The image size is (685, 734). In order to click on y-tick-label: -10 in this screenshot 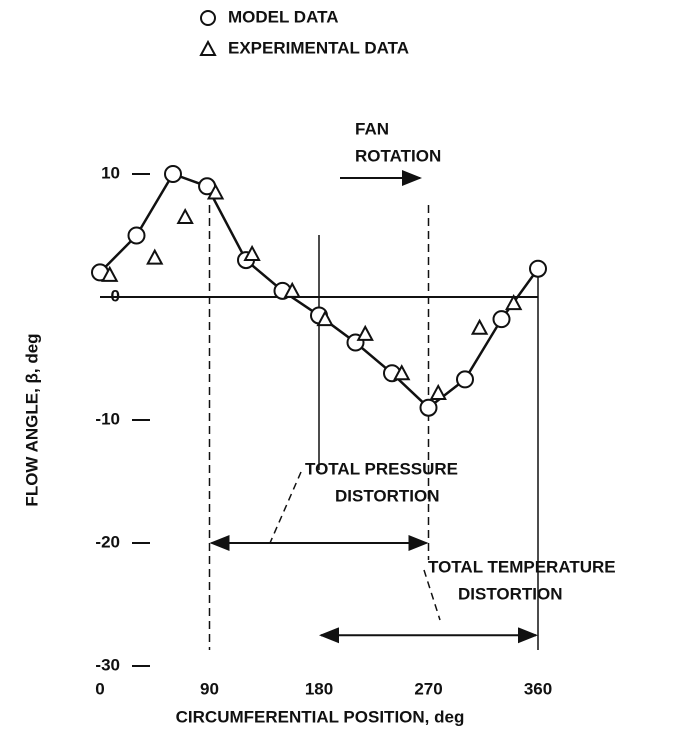, I will do `click(107, 418)`.